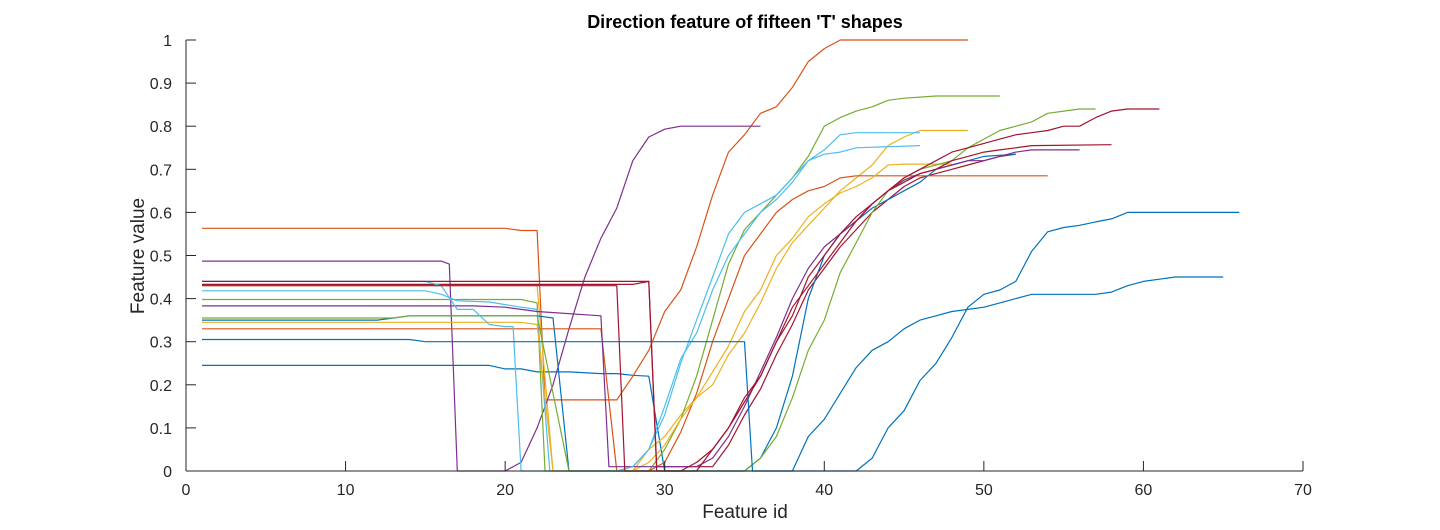 The height and width of the screenshot is (530, 1440). What do you see at coordinates (161, 213) in the screenshot?
I see `y-tick-label: 0.6` at bounding box center [161, 213].